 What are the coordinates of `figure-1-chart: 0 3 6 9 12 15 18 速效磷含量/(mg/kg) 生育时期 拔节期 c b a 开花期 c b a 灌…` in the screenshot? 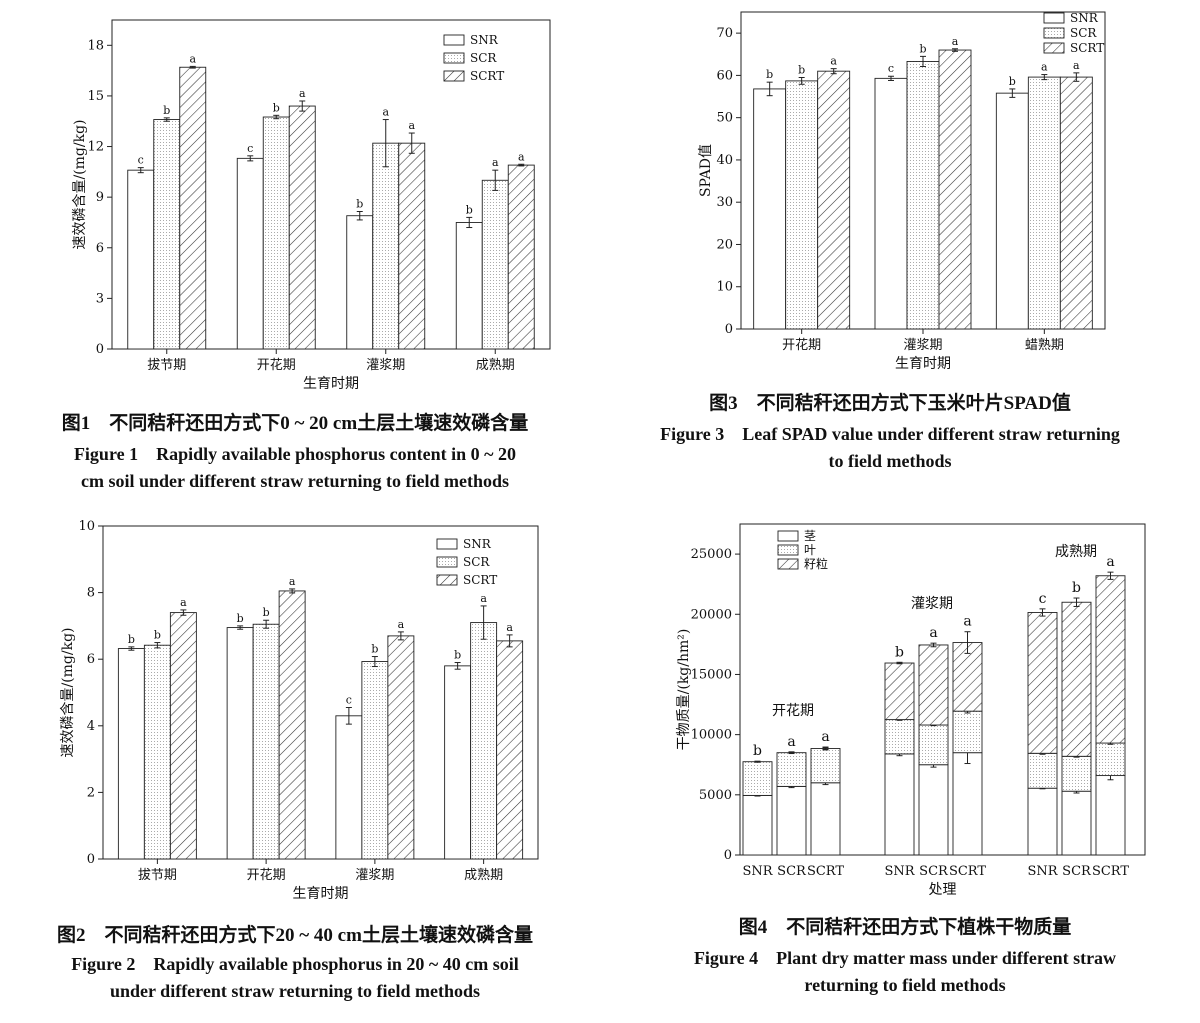 It's located at (311, 205).